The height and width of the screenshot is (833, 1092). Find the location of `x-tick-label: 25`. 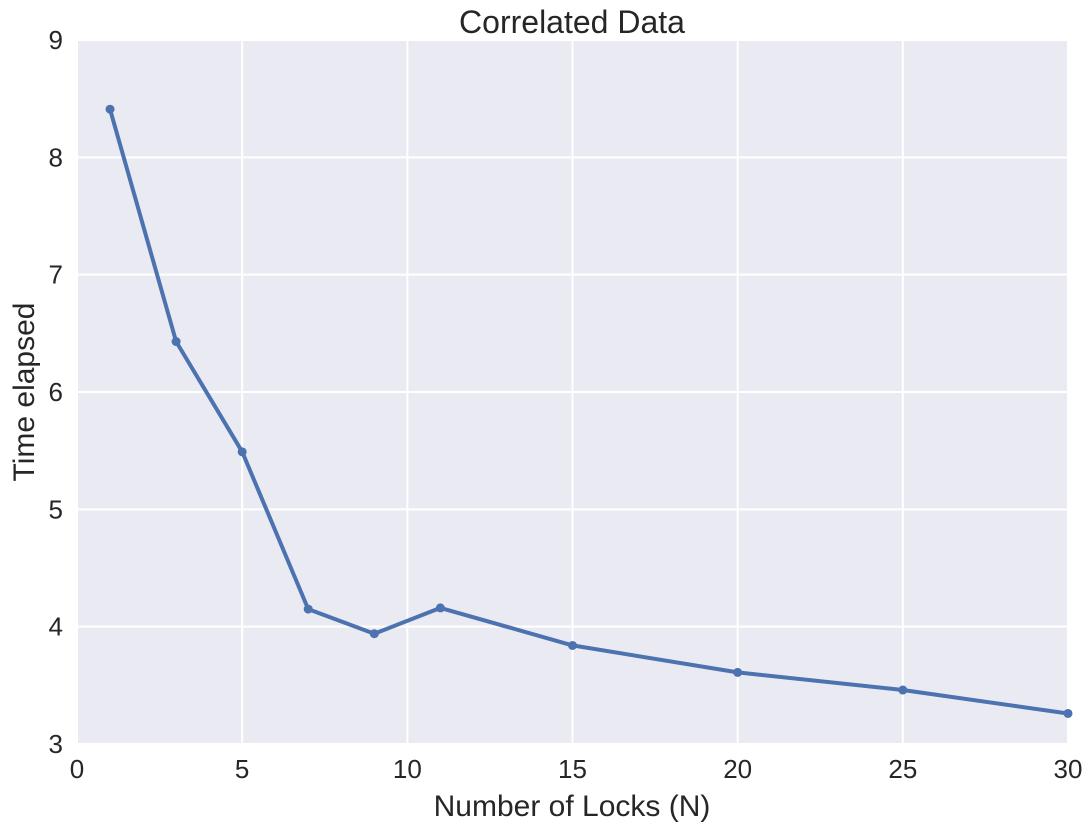

x-tick-label: 25 is located at coordinates (902, 769).